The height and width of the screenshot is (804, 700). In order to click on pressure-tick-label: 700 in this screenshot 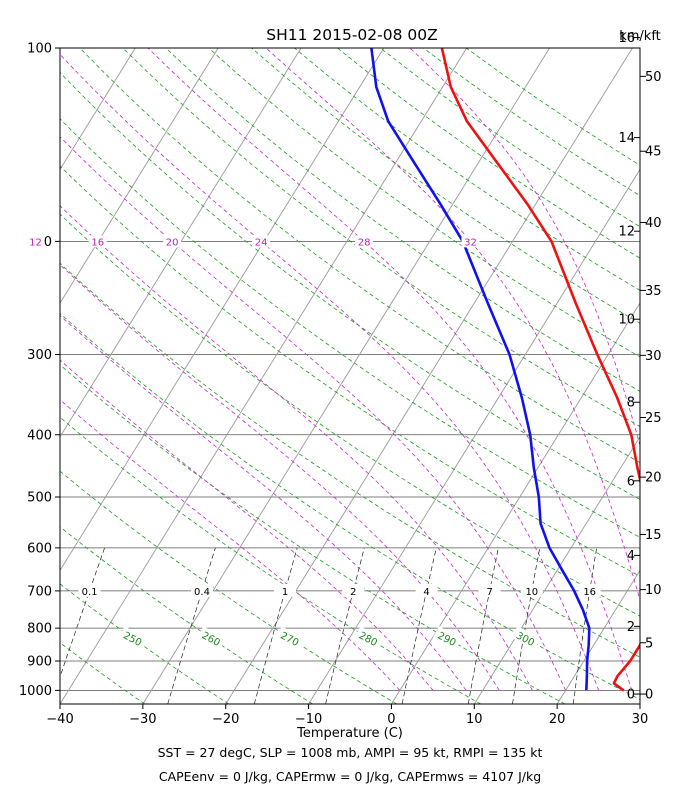, I will do `click(39, 591)`.